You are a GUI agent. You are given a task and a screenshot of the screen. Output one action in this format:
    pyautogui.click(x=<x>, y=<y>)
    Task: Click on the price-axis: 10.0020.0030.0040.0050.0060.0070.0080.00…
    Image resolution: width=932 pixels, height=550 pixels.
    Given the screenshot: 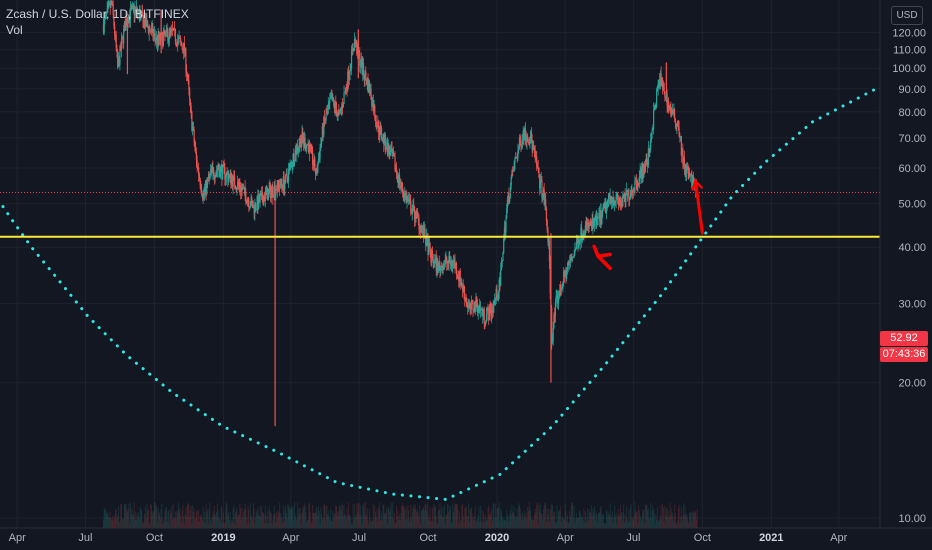 What is the action you would take?
    pyautogui.click(x=902, y=264)
    